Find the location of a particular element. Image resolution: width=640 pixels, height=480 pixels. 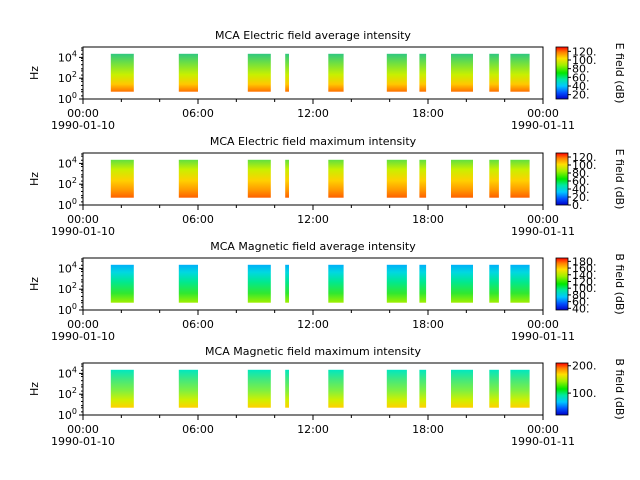

chart-title: MCA Magnetic field maximum intensity is located at coordinates (313, 351).